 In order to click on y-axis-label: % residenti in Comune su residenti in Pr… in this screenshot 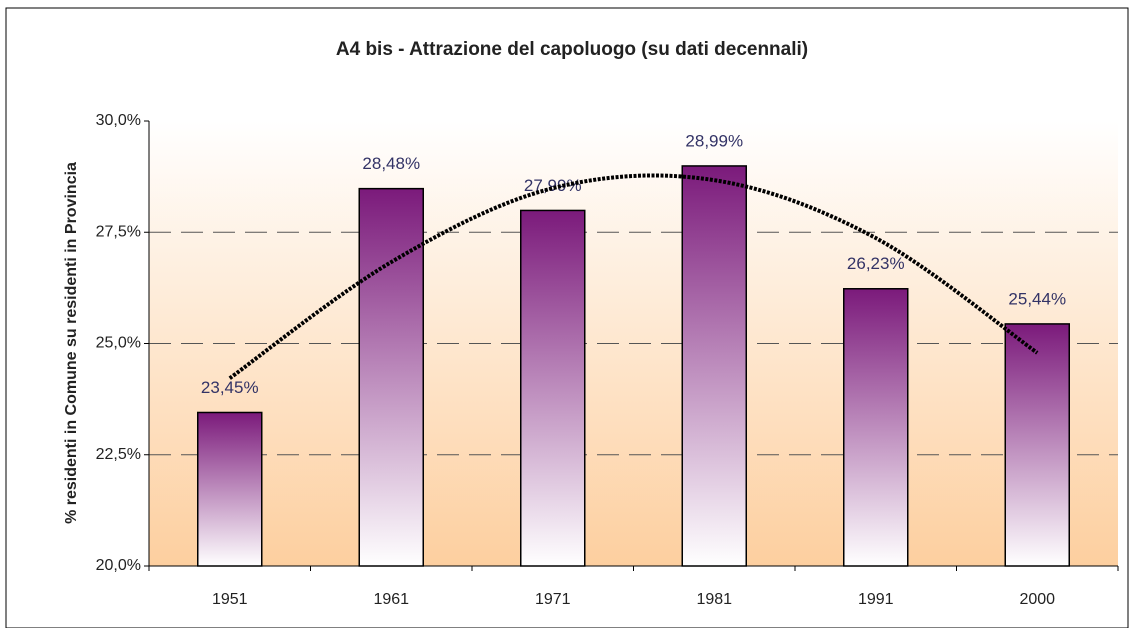, I will do `click(71, 343)`.